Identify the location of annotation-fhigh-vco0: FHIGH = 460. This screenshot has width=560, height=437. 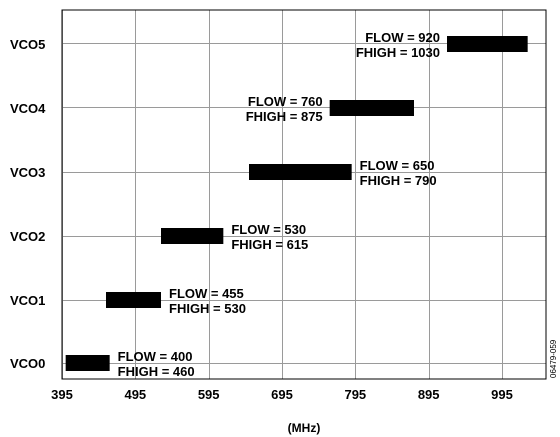
(156, 371).